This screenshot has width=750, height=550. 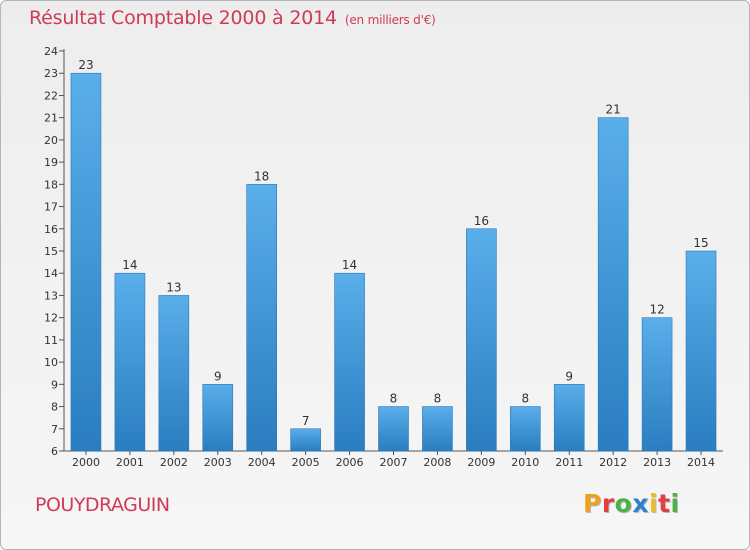 What do you see at coordinates (51, 229) in the screenshot?
I see `y-tick-label: 16` at bounding box center [51, 229].